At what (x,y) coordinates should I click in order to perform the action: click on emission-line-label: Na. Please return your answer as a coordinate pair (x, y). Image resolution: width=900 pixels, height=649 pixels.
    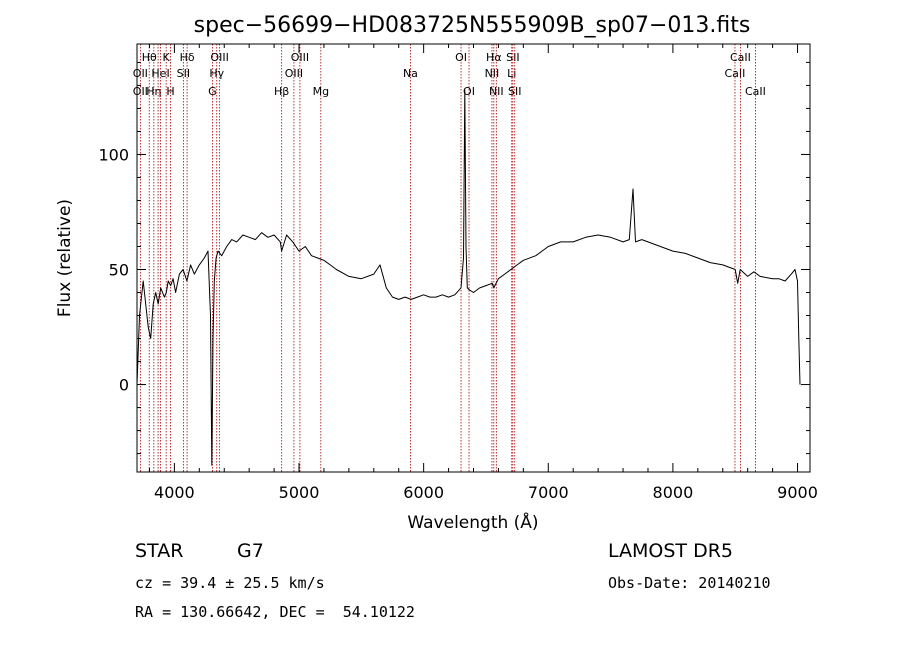
    Looking at the image, I should click on (410, 73).